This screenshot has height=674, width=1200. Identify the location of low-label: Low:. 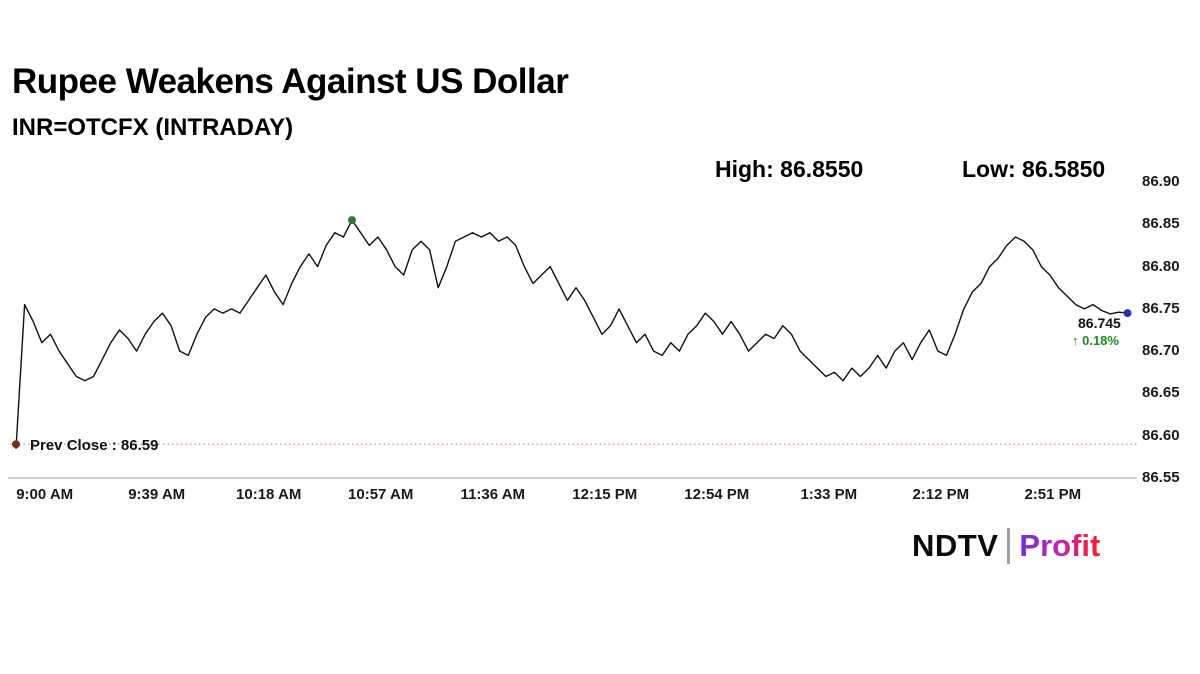
(989, 169).